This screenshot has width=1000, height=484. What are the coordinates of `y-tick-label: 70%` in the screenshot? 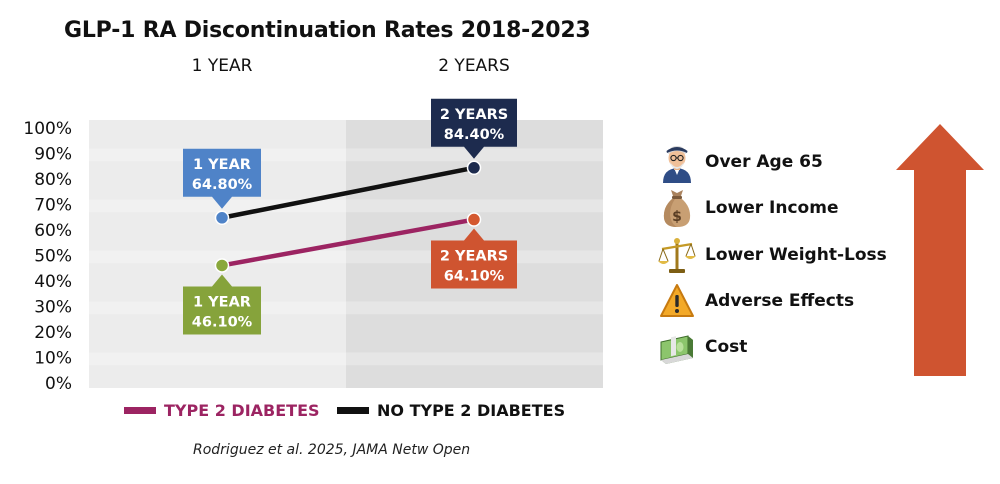 It's located at (53, 206).